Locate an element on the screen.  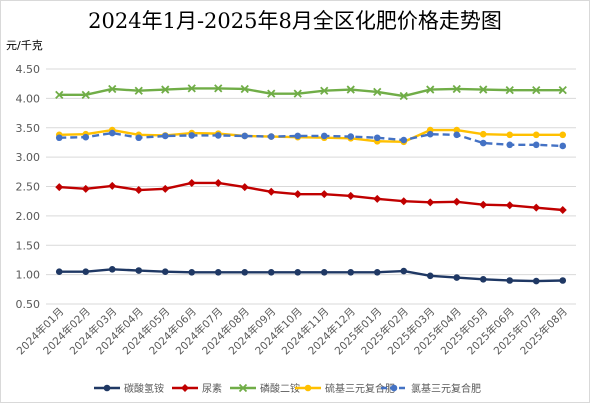
legend-item: 硫基三元复合肥 is located at coordinates (345, 388).